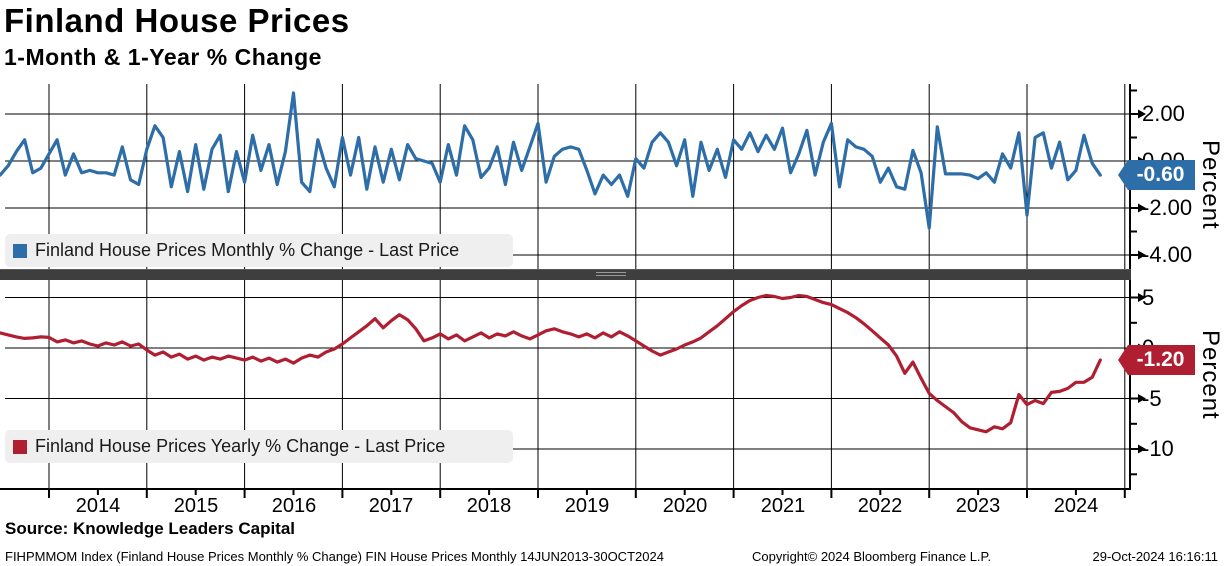 The height and width of the screenshot is (566, 1224). I want to click on ytick-top--4: -4.00, so click(1167, 254).